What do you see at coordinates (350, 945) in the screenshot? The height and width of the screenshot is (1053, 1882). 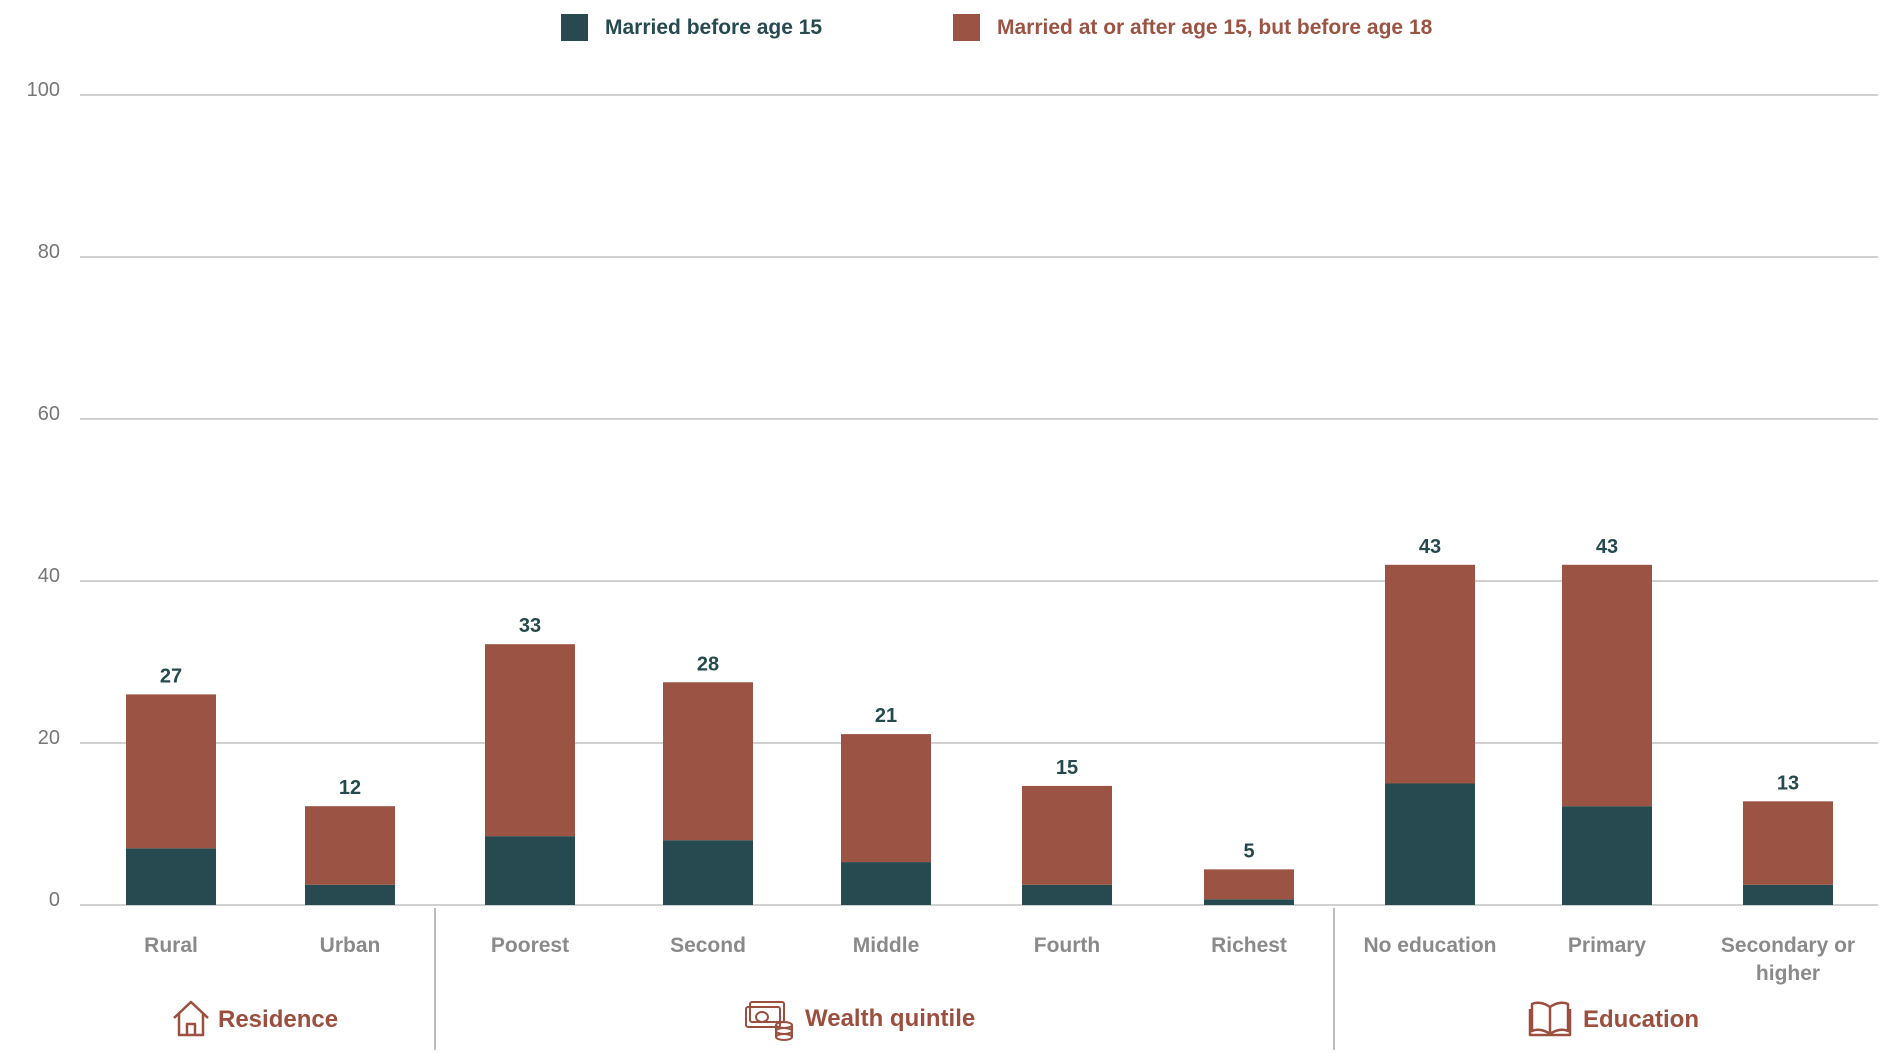 I see `x-tick-label: Urban` at bounding box center [350, 945].